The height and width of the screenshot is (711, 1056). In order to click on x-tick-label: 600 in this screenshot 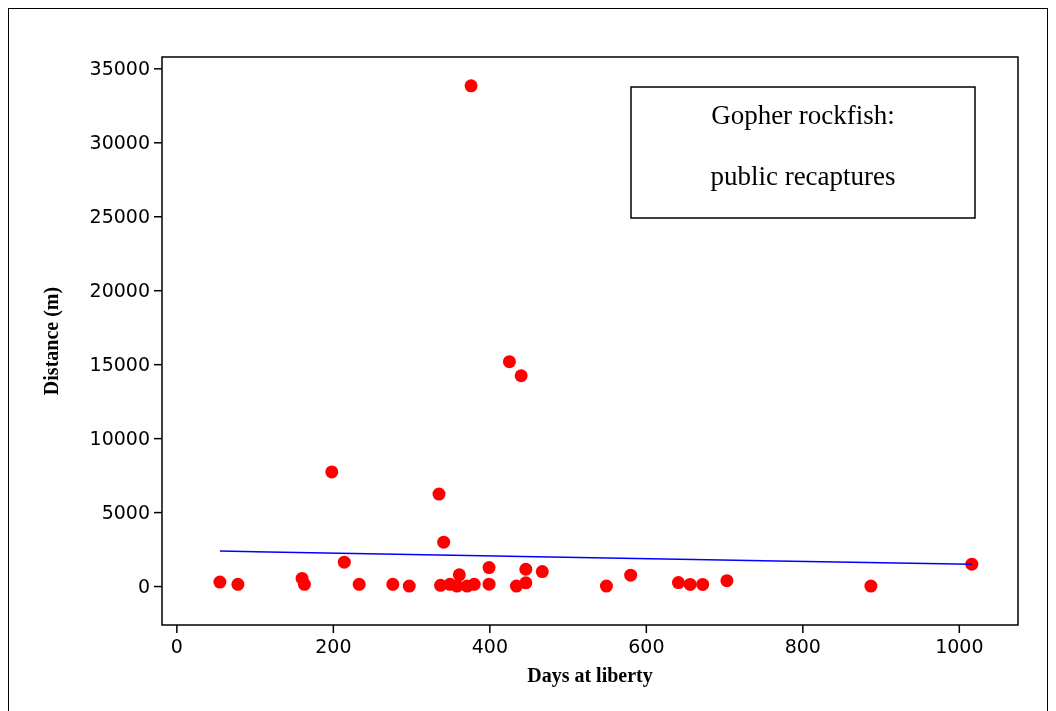, I will do `click(646, 646)`.